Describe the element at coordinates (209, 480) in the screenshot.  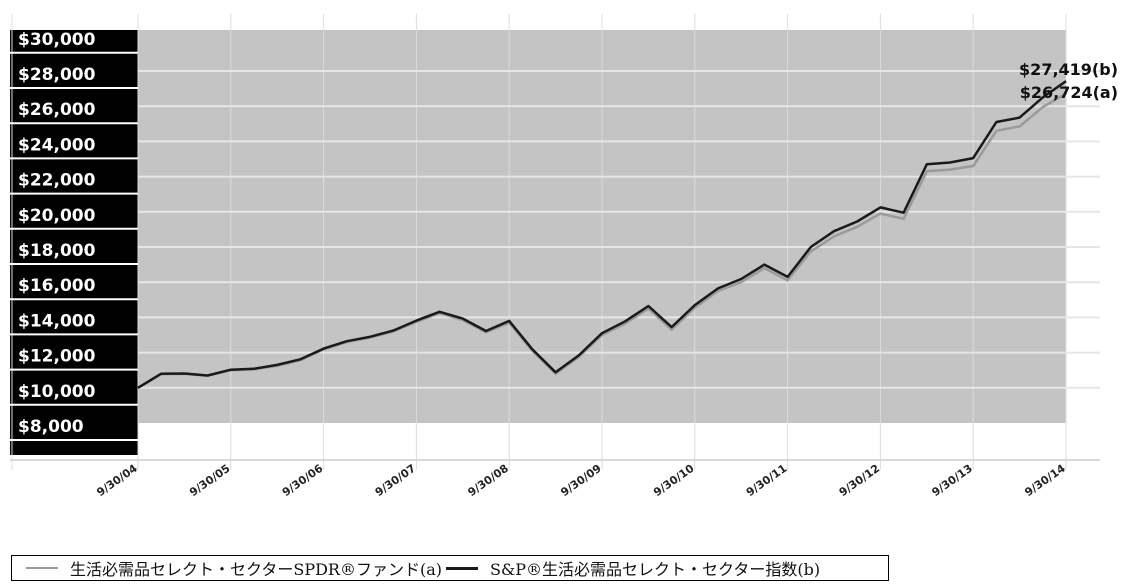
I see `x-tick-label: 9/30/05` at that location.